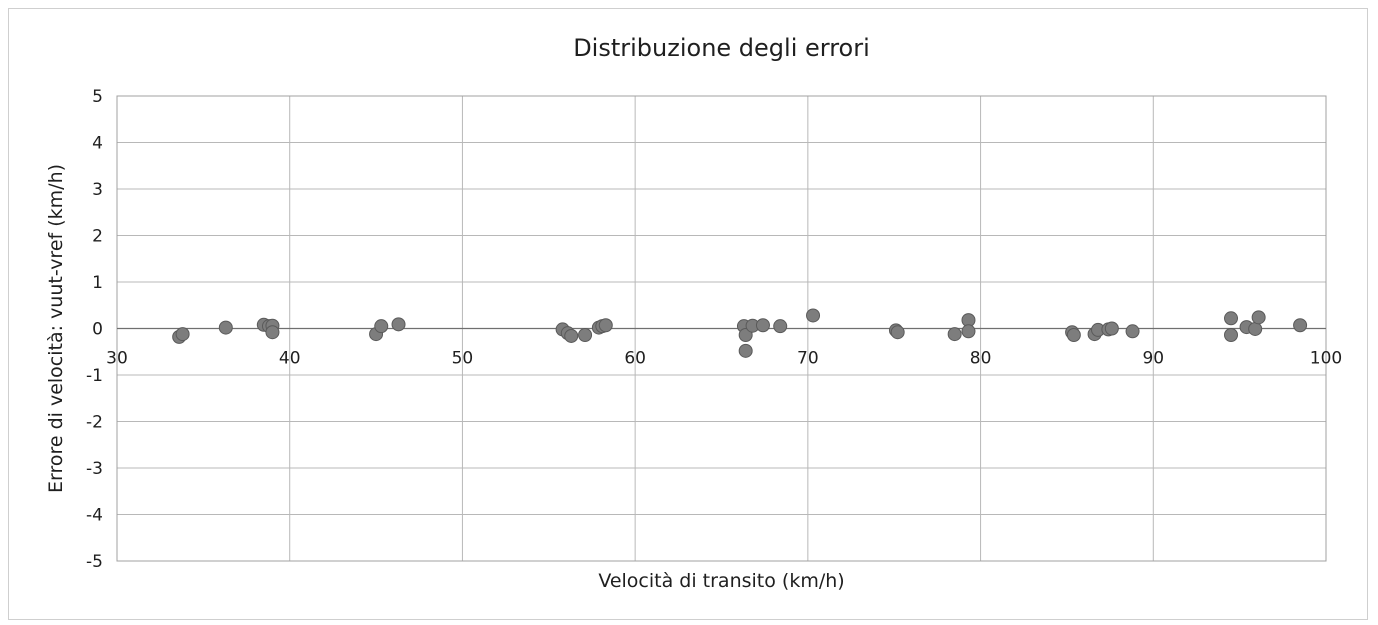 The height and width of the screenshot is (625, 1378). I want to click on x-axis-title: Velocità di transito (km/h), so click(721, 581).